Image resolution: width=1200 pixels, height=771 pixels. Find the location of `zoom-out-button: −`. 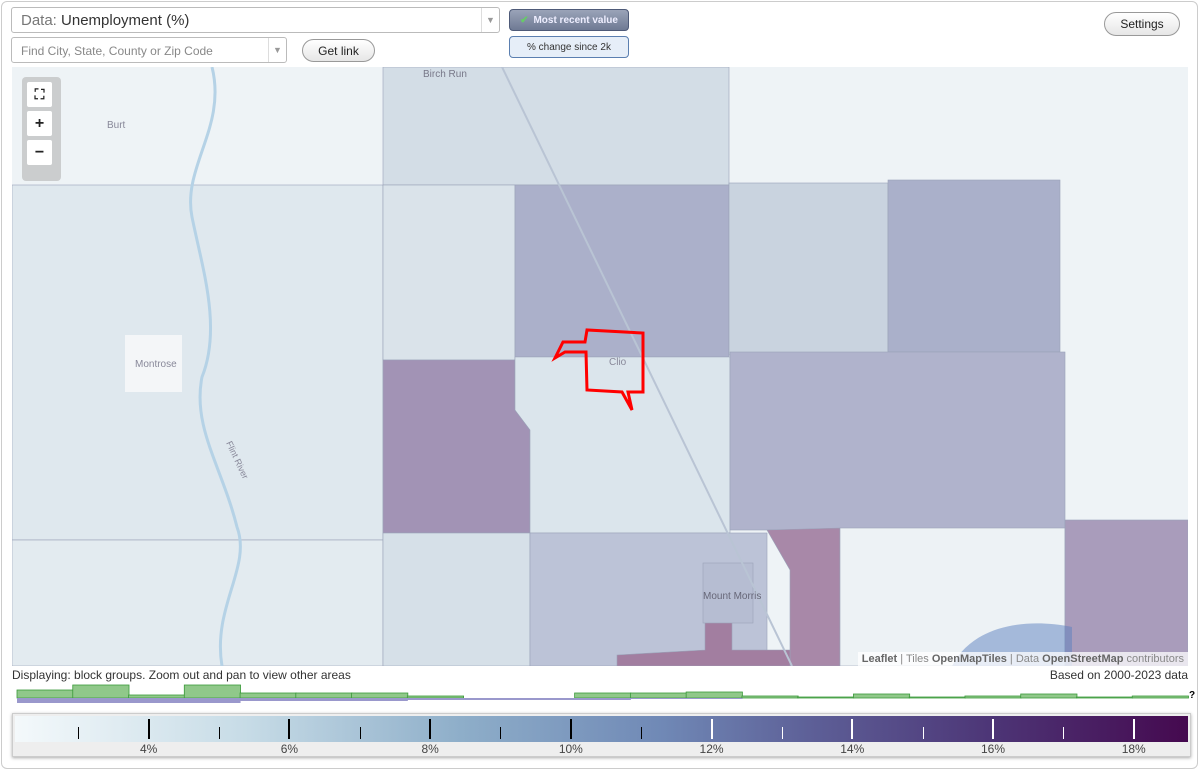

zoom-out-button: − is located at coordinates (39, 152).